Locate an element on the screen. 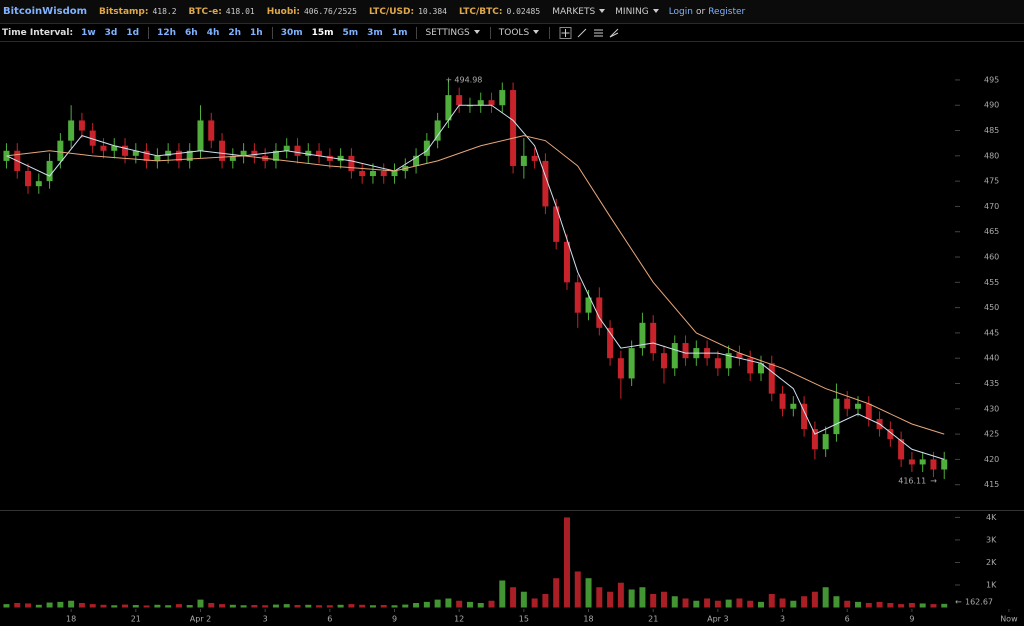 Image resolution: width=1024 pixels, height=626 pixels. interval-button: 15m is located at coordinates (322, 32).